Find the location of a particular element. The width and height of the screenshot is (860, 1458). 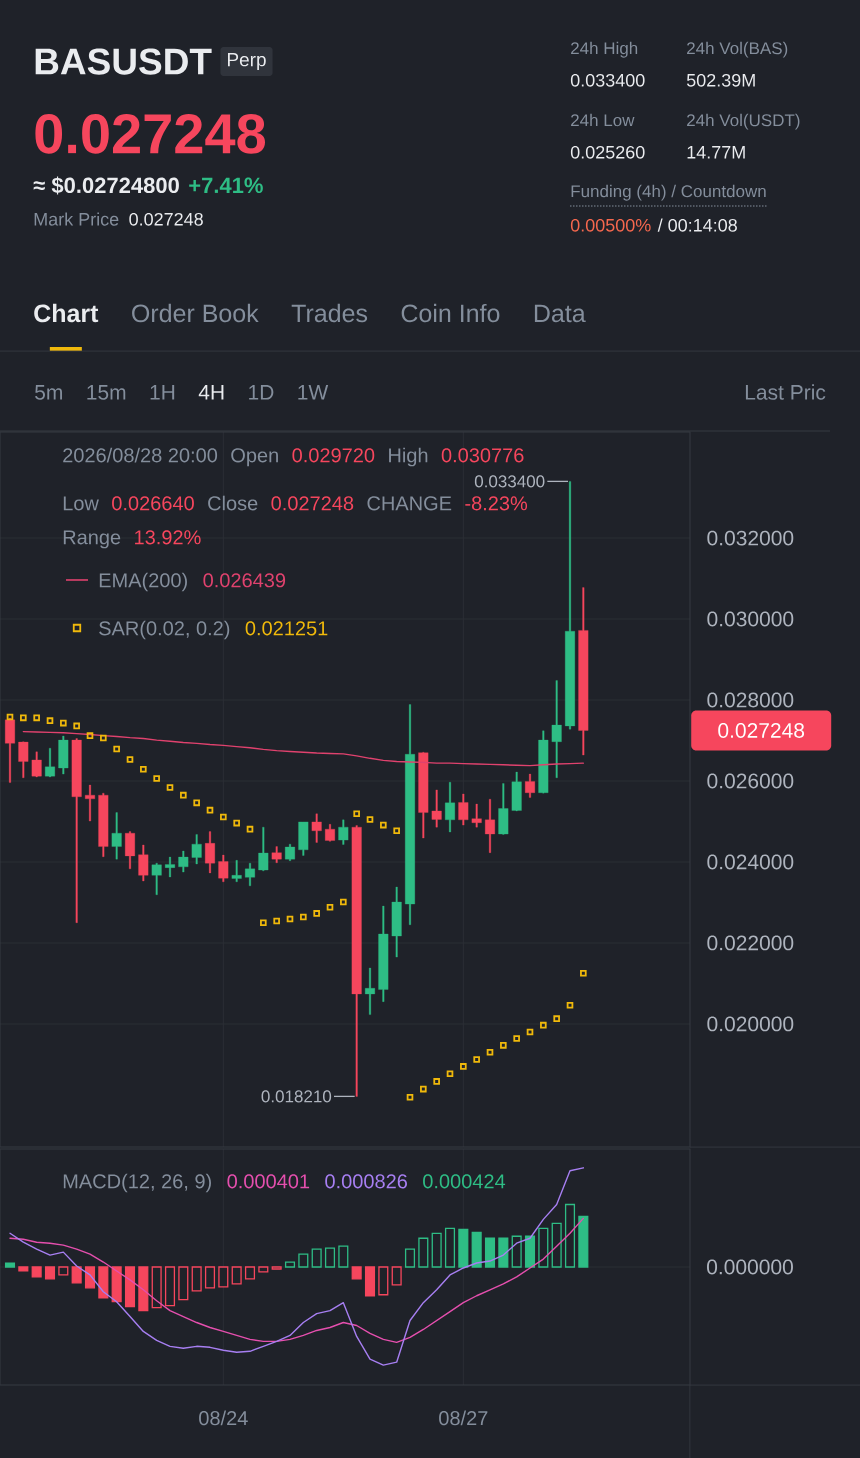

annotation: 0.021251 is located at coordinates (286, 628).